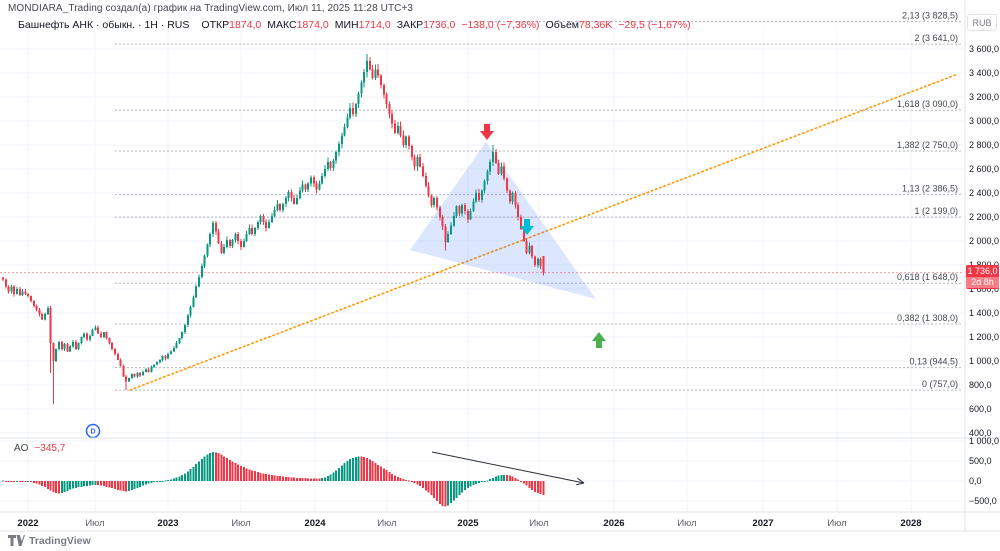 The width and height of the screenshot is (1000, 551). I want to click on last-price-badge: 1 736,0 2d 8h, so click(982, 277).